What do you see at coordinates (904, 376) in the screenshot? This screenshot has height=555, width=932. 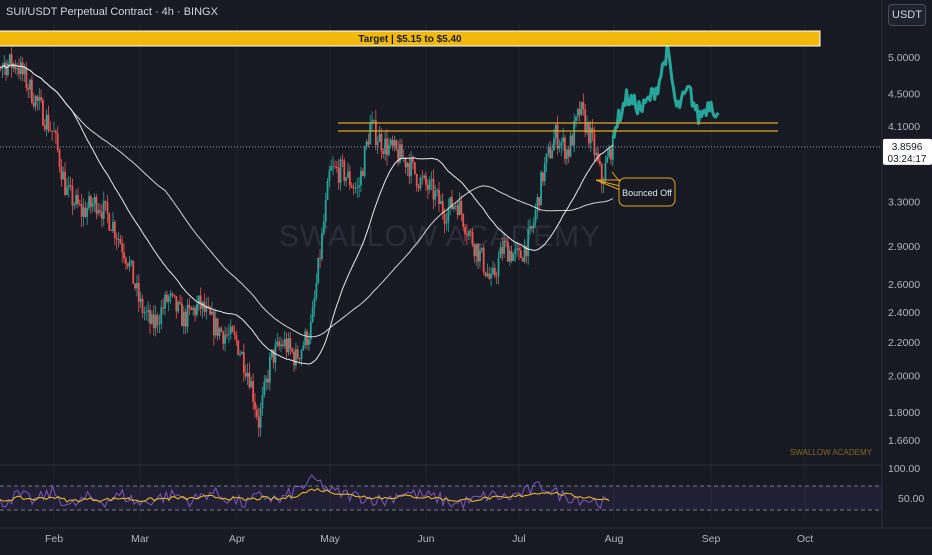 I see `price-axis-tick: 2.0000` at bounding box center [904, 376].